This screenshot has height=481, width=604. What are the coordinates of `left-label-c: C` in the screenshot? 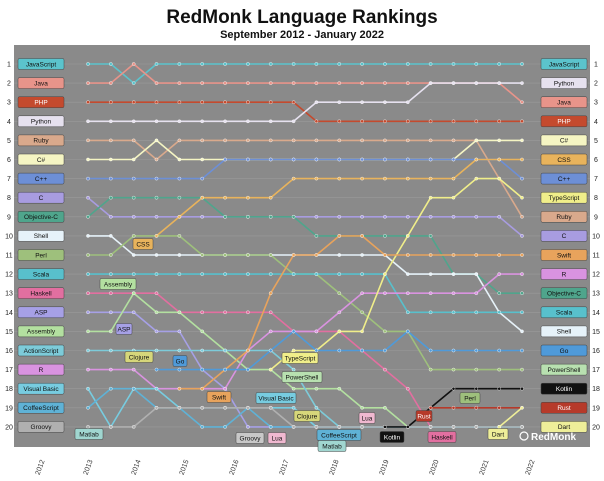 It's located at (41, 197).